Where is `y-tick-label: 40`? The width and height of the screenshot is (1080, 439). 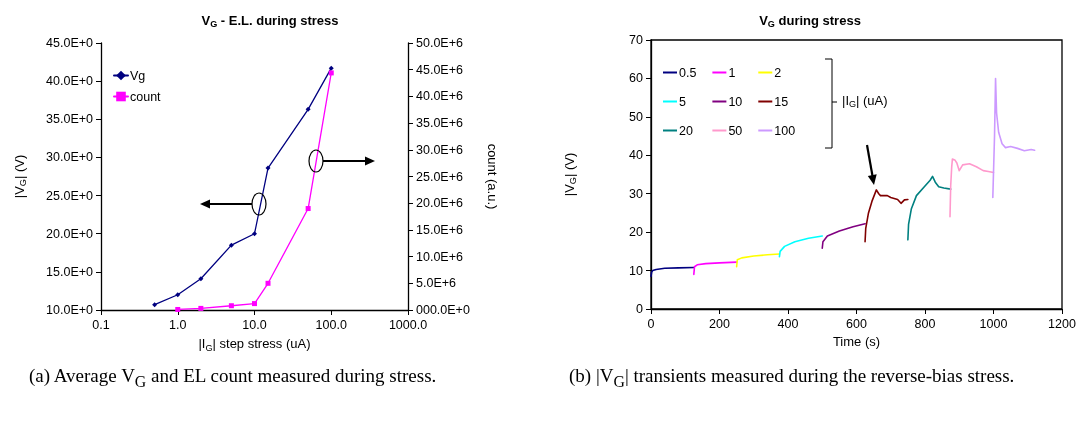 y-tick-label: 40 is located at coordinates (636, 155).